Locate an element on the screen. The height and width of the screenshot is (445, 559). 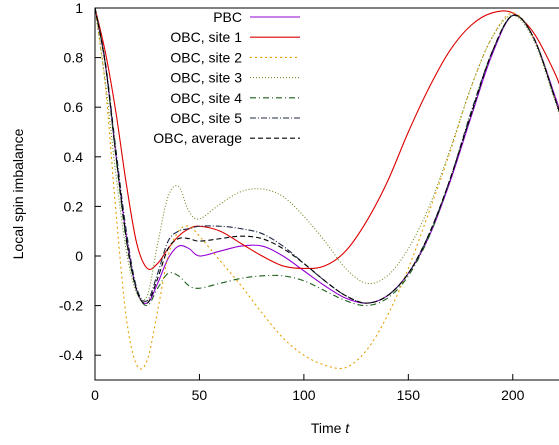
legend-label: OBC, site 1 is located at coordinates (206, 37).